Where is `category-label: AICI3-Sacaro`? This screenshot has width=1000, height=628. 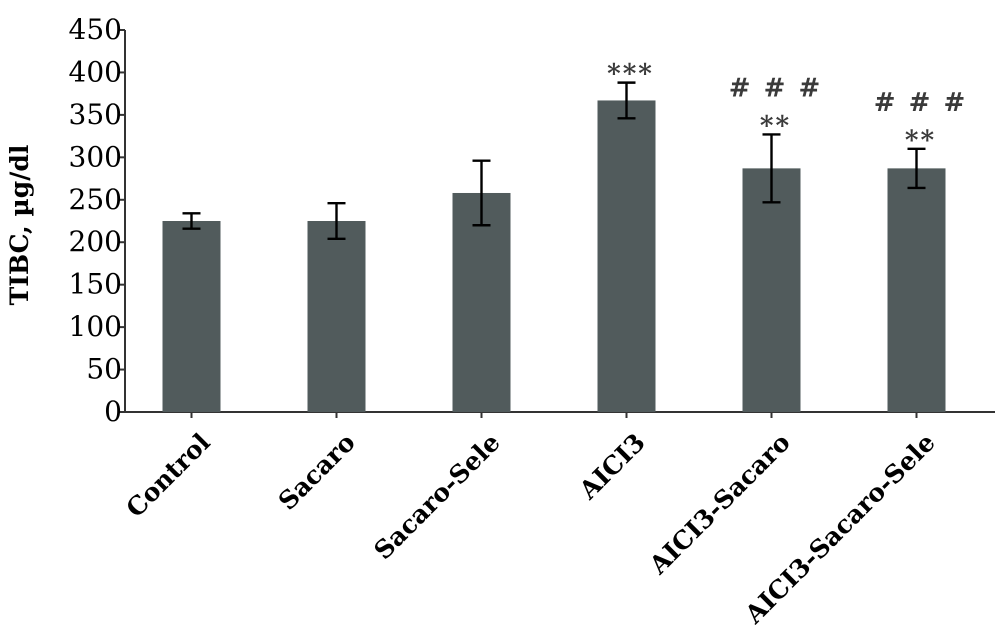
category-label: AICI3-Sacaro is located at coordinates (719, 504).